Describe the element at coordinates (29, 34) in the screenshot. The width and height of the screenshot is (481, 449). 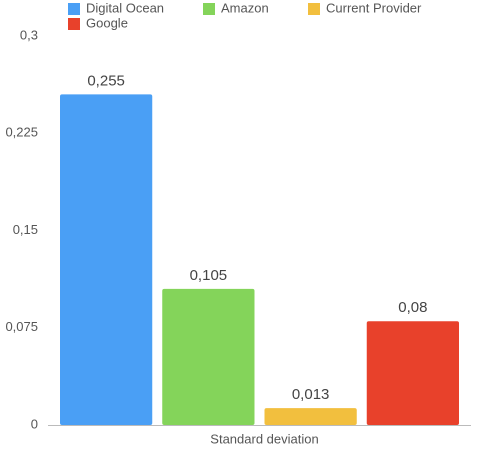
I see `y-tick-label: 0,3` at that location.